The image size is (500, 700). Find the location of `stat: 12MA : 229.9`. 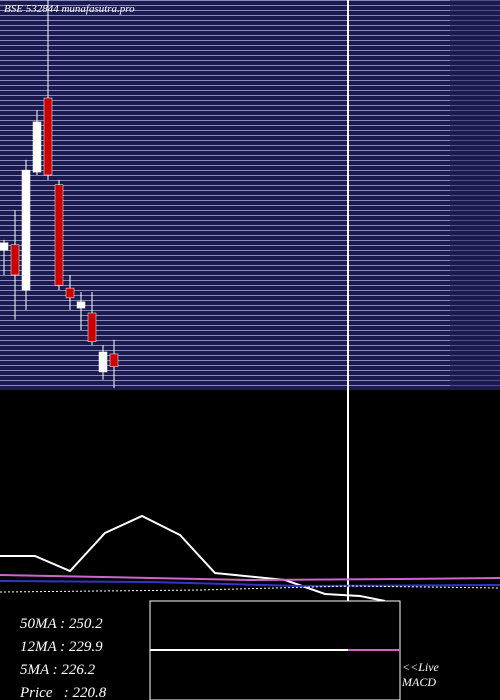

stat: 12MA : 229.9 is located at coordinates (61, 647).